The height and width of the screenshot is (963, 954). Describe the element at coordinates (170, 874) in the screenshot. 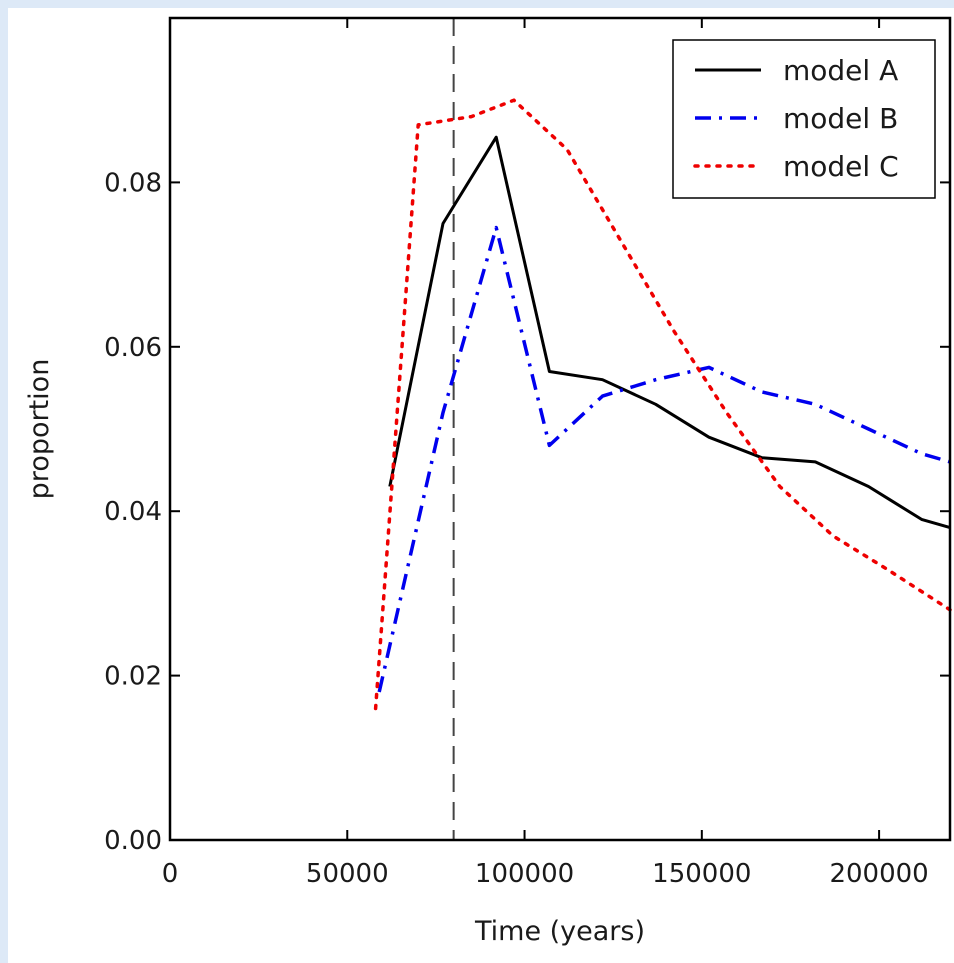

I see `x-tick-label: 0` at that location.